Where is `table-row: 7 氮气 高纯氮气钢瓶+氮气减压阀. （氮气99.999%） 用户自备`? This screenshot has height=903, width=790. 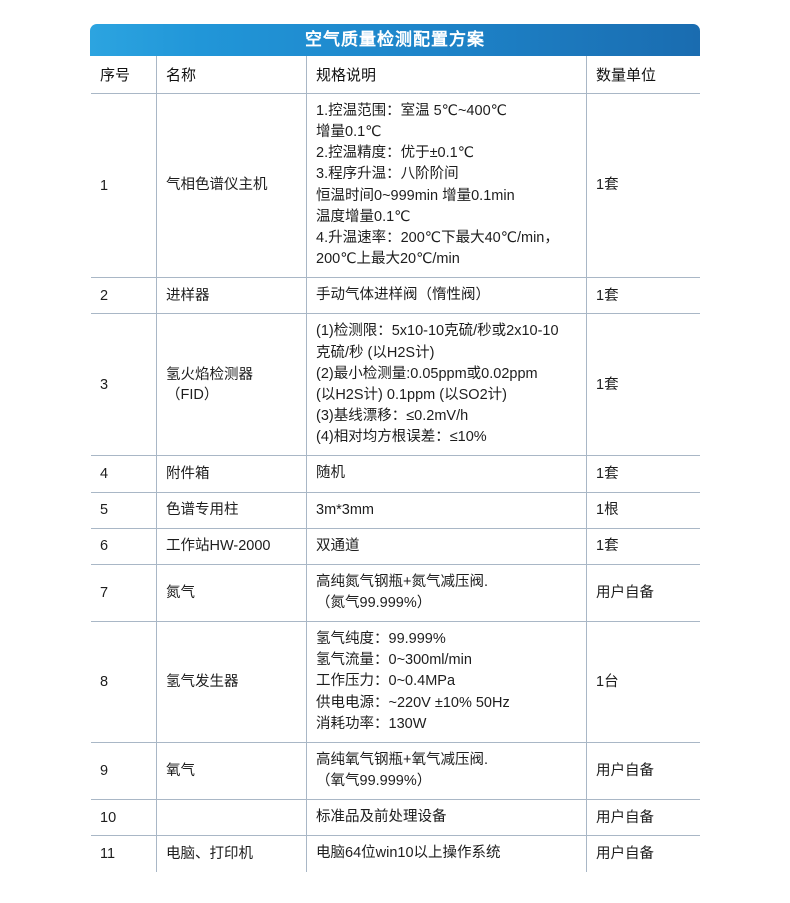 table-row: 7 氮气 高纯氮气钢瓶+氮气减压阀. （氮气99.999%） 用户自备 is located at coordinates (395, 593).